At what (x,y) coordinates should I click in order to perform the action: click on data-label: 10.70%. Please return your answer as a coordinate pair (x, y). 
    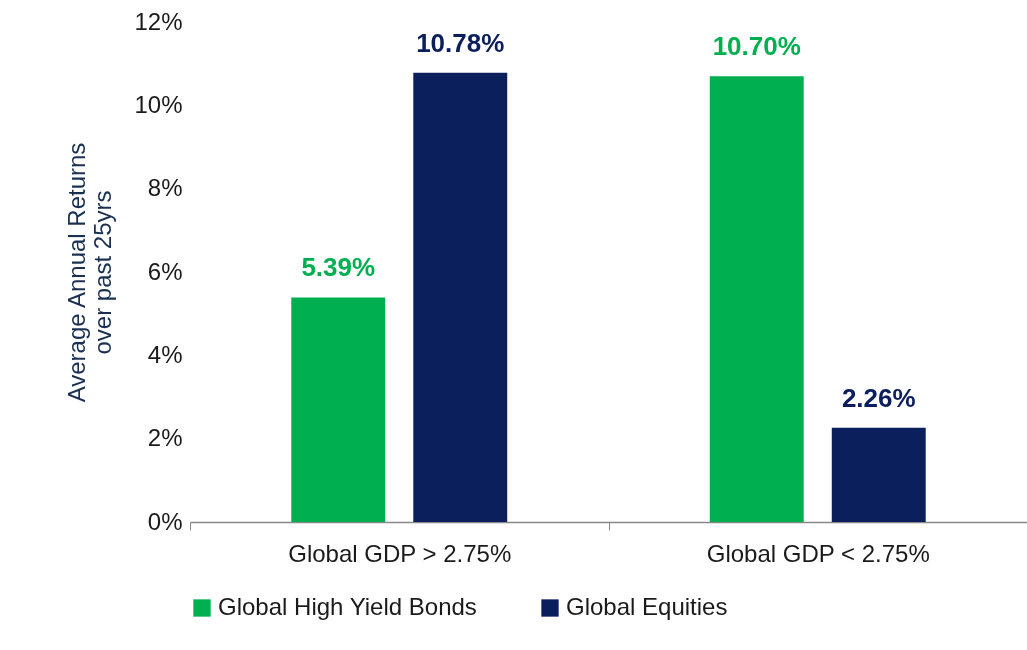
    Looking at the image, I should click on (756, 46).